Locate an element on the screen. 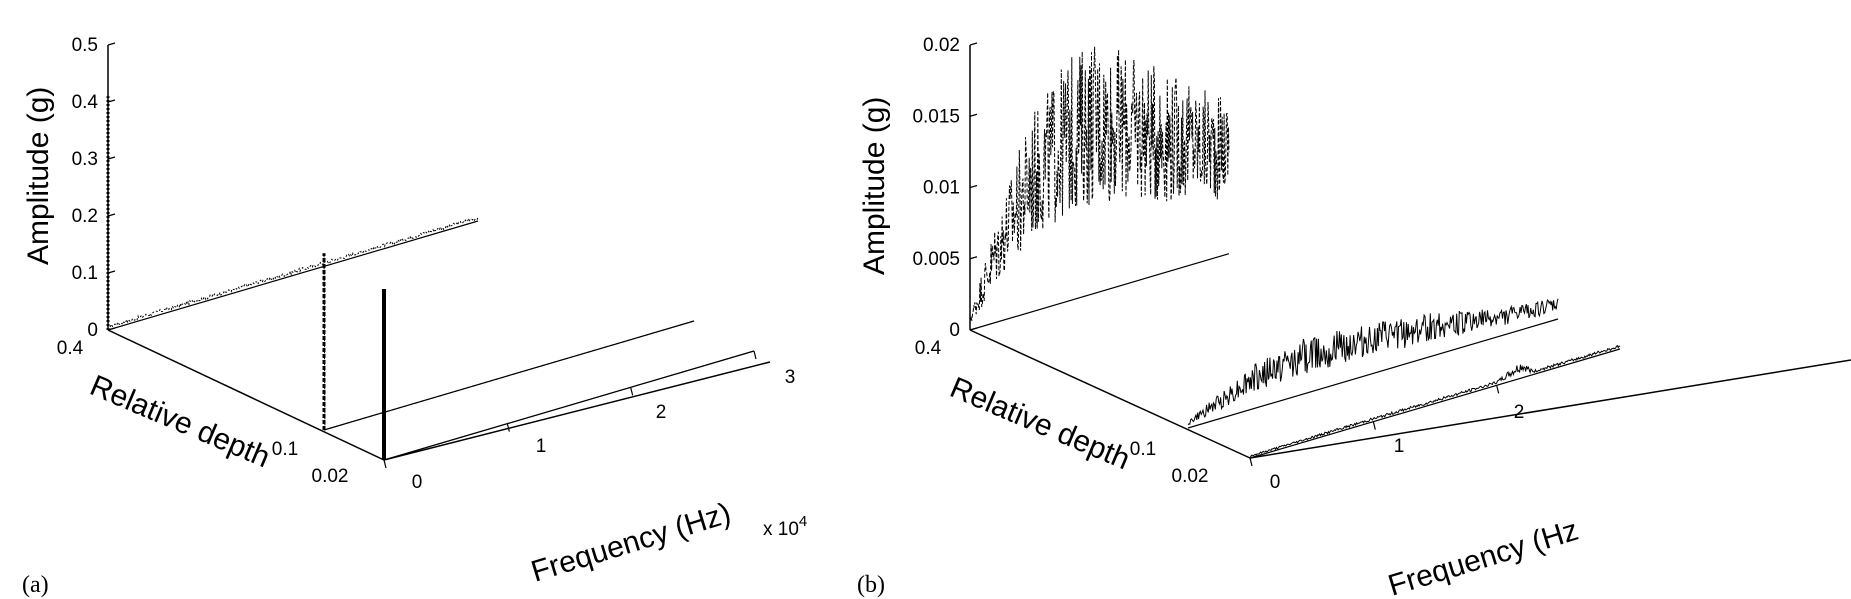 The width and height of the screenshot is (1851, 599). x-axis-label-a: Frequency (Hz) is located at coordinates (630, 543).